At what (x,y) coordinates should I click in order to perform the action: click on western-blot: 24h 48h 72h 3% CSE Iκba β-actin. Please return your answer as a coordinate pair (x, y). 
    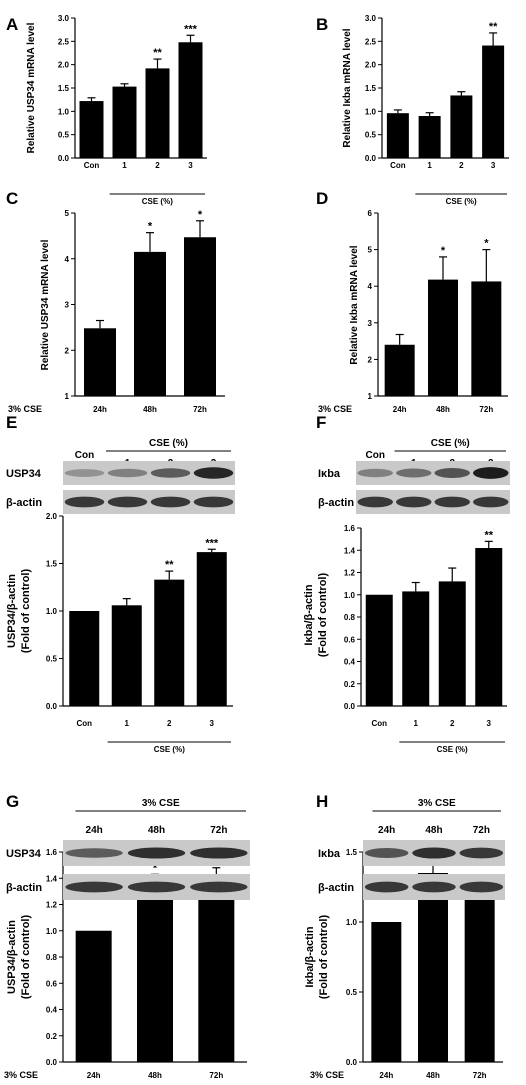
    Looking at the image, I should click on (411, 849).